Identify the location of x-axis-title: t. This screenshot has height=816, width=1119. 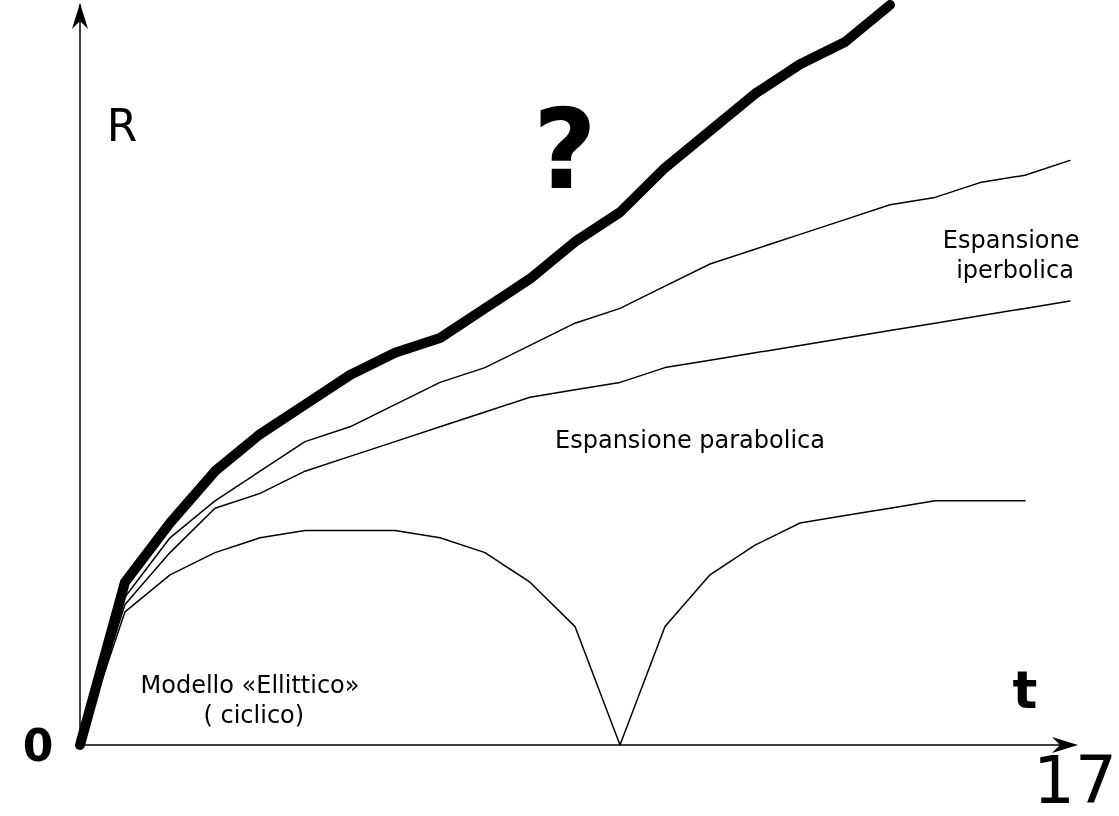
(1025, 690).